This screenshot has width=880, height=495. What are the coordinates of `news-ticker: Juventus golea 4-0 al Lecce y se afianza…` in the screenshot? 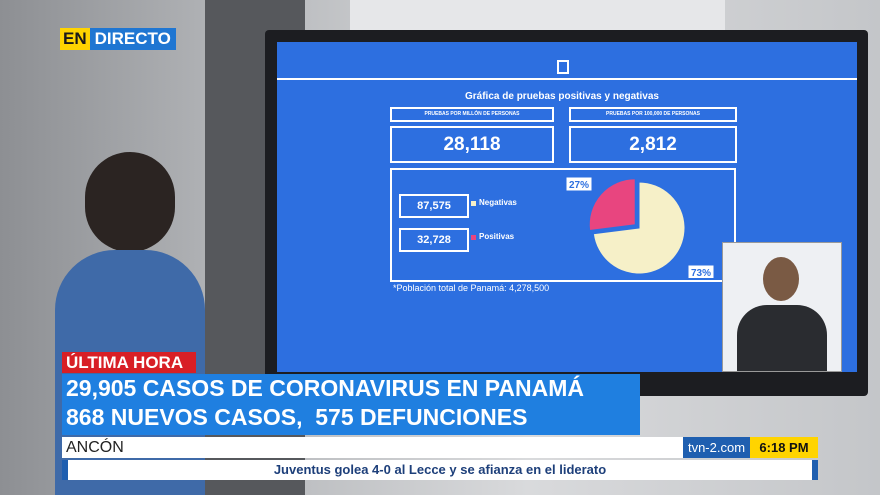 It's located at (440, 470).